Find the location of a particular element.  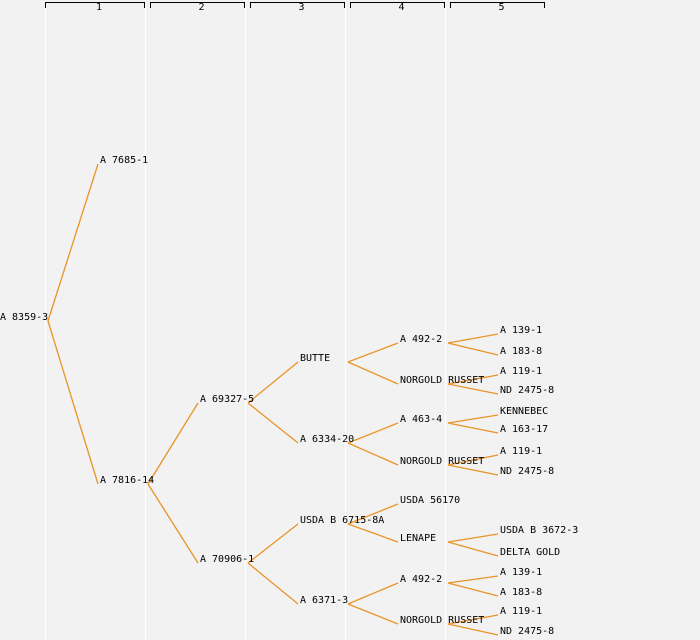

generation-label: 3 is located at coordinates (301, 7).